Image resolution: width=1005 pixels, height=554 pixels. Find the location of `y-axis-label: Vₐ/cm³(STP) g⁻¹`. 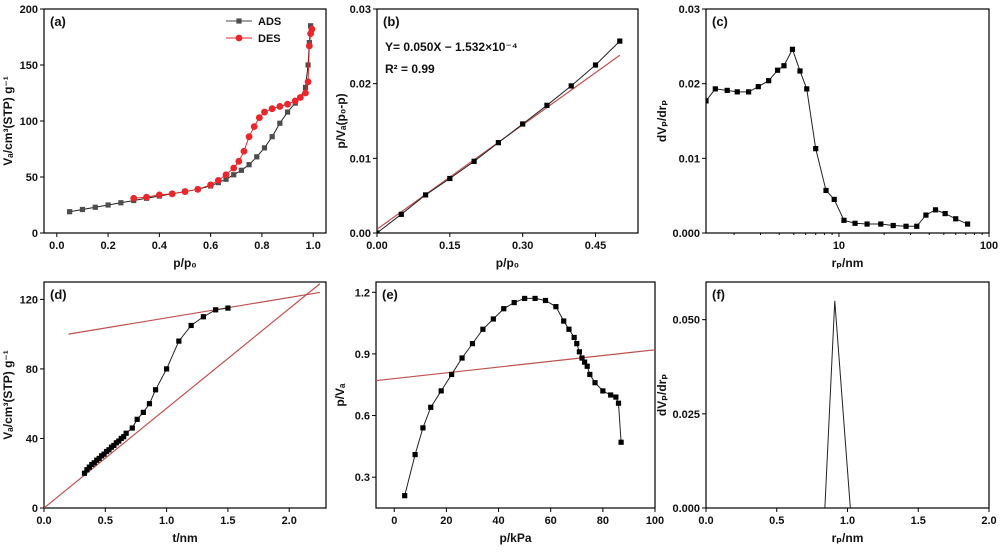

y-axis-label: Vₐ/cm³(STP) g⁻¹ is located at coordinates (8, 121).